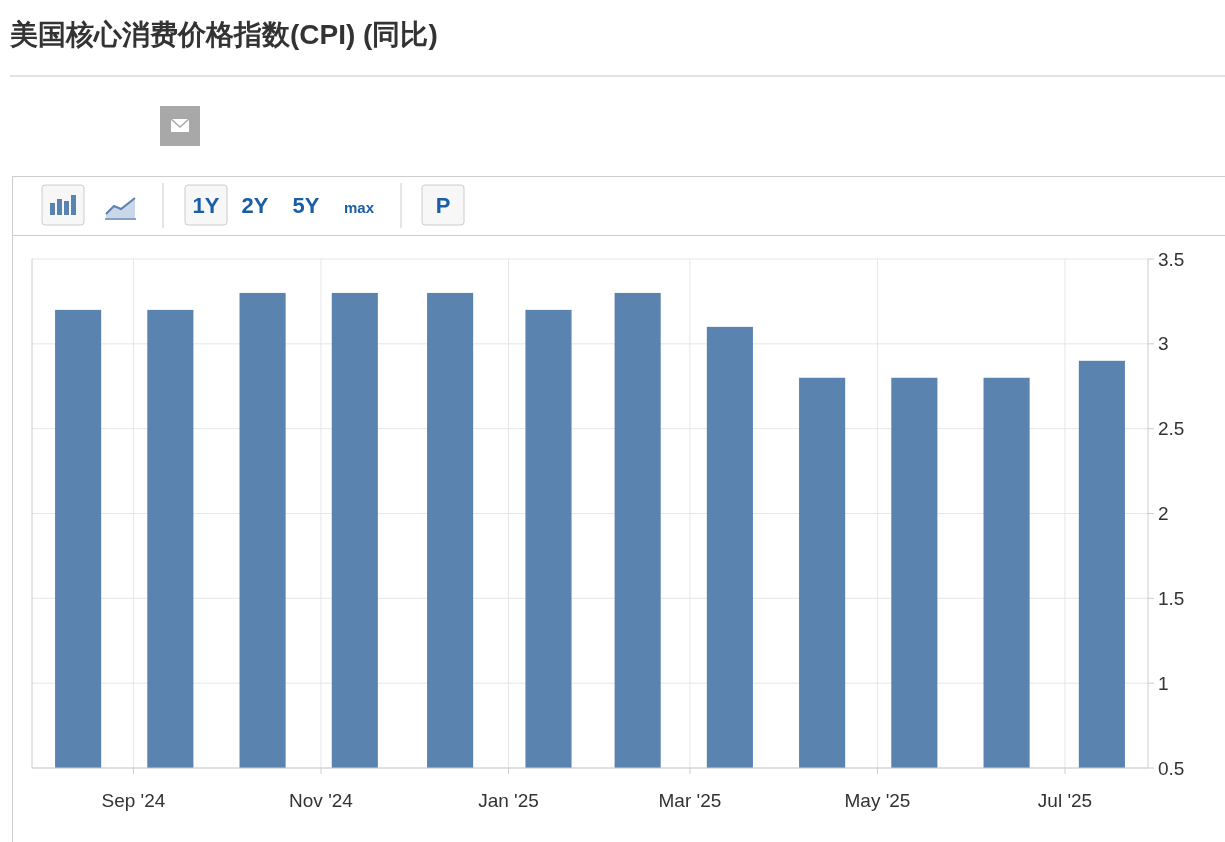 This screenshot has height=842, width=1225. Describe the element at coordinates (359, 207) in the screenshot. I see `text: max` at that location.